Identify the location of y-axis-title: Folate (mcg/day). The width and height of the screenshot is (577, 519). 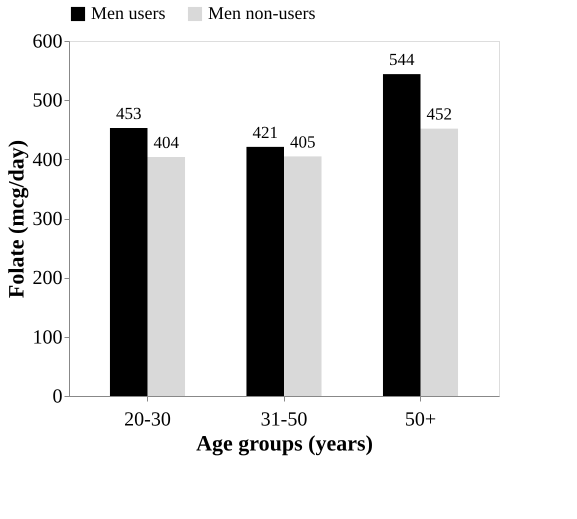
(16, 219).